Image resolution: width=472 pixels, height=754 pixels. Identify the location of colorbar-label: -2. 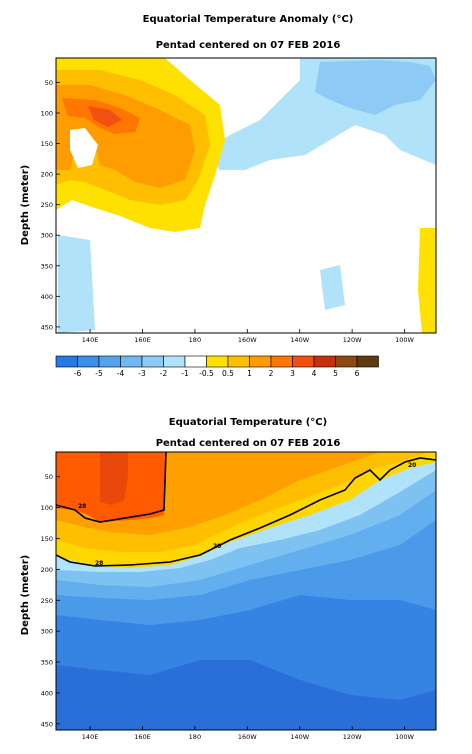
(164, 373).